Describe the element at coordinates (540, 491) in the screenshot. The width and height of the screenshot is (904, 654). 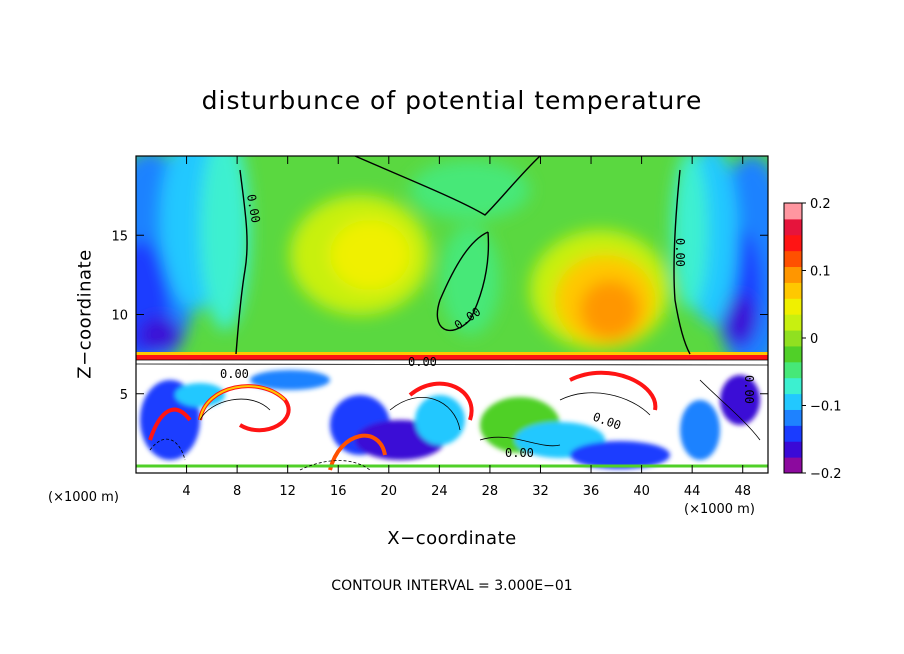
I see `x-tick-label: 32` at that location.